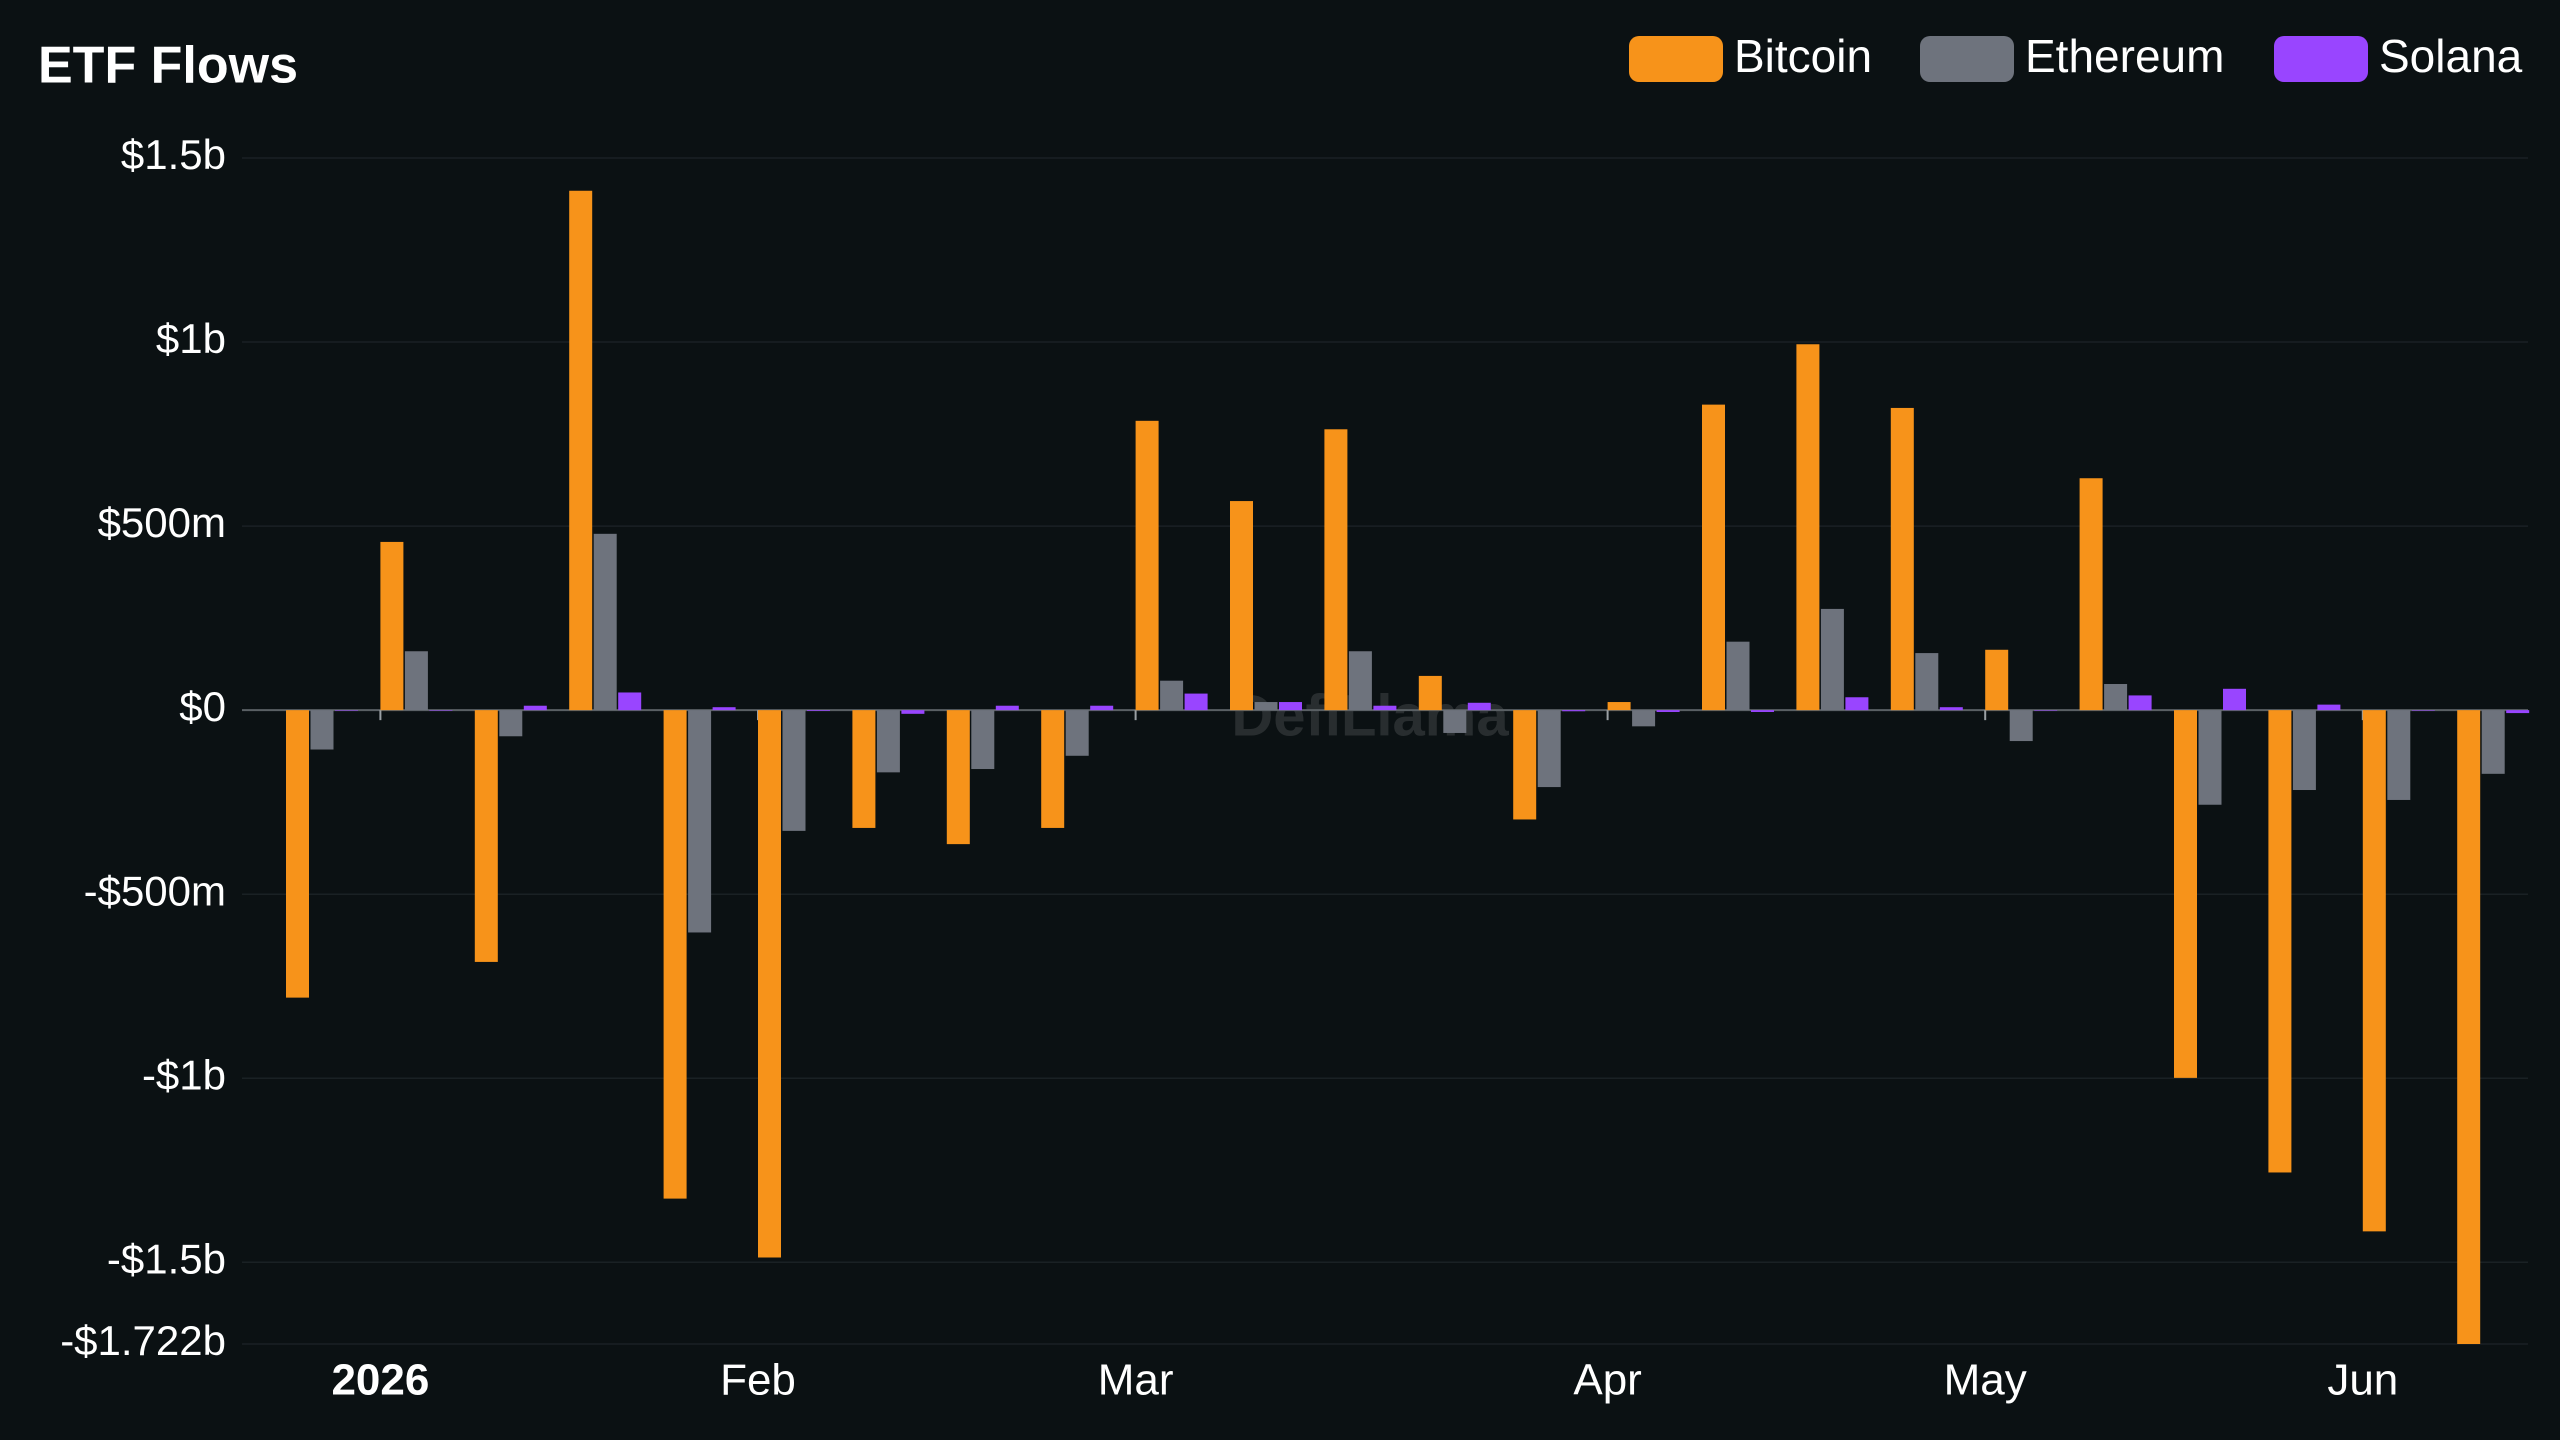 The width and height of the screenshot is (2560, 1440). What do you see at coordinates (155, 890) in the screenshot?
I see `y-tick-label: -$500m` at bounding box center [155, 890].